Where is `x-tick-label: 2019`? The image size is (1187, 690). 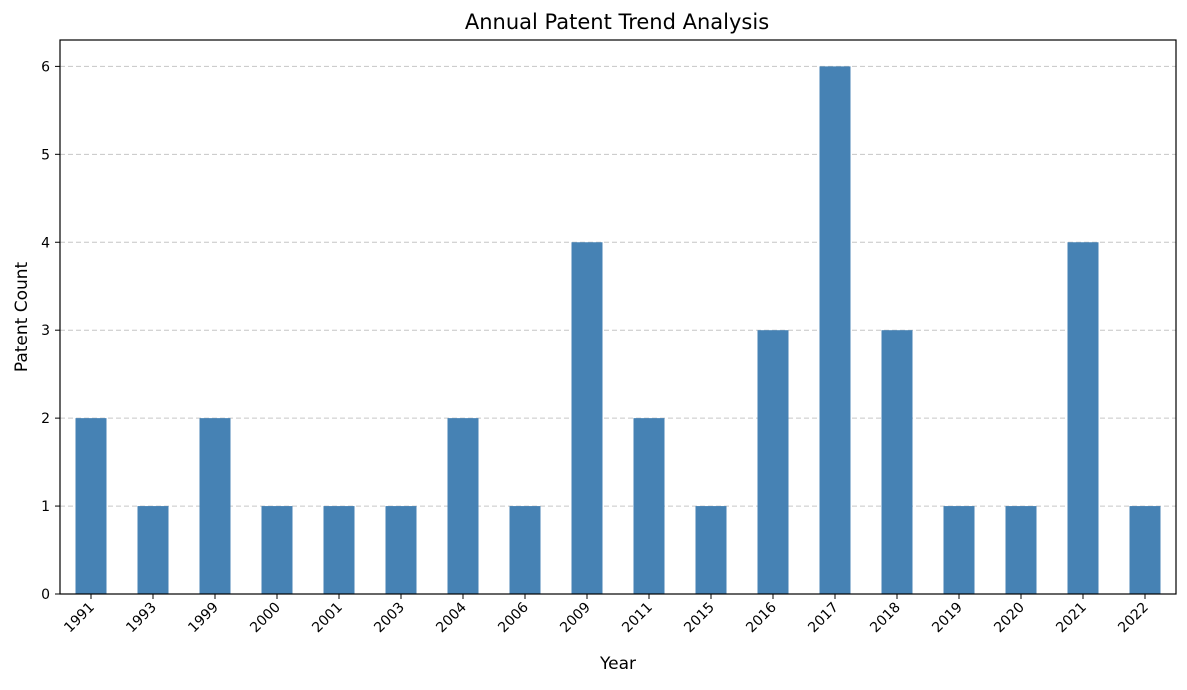 x-tick-label: 2019 is located at coordinates (947, 618).